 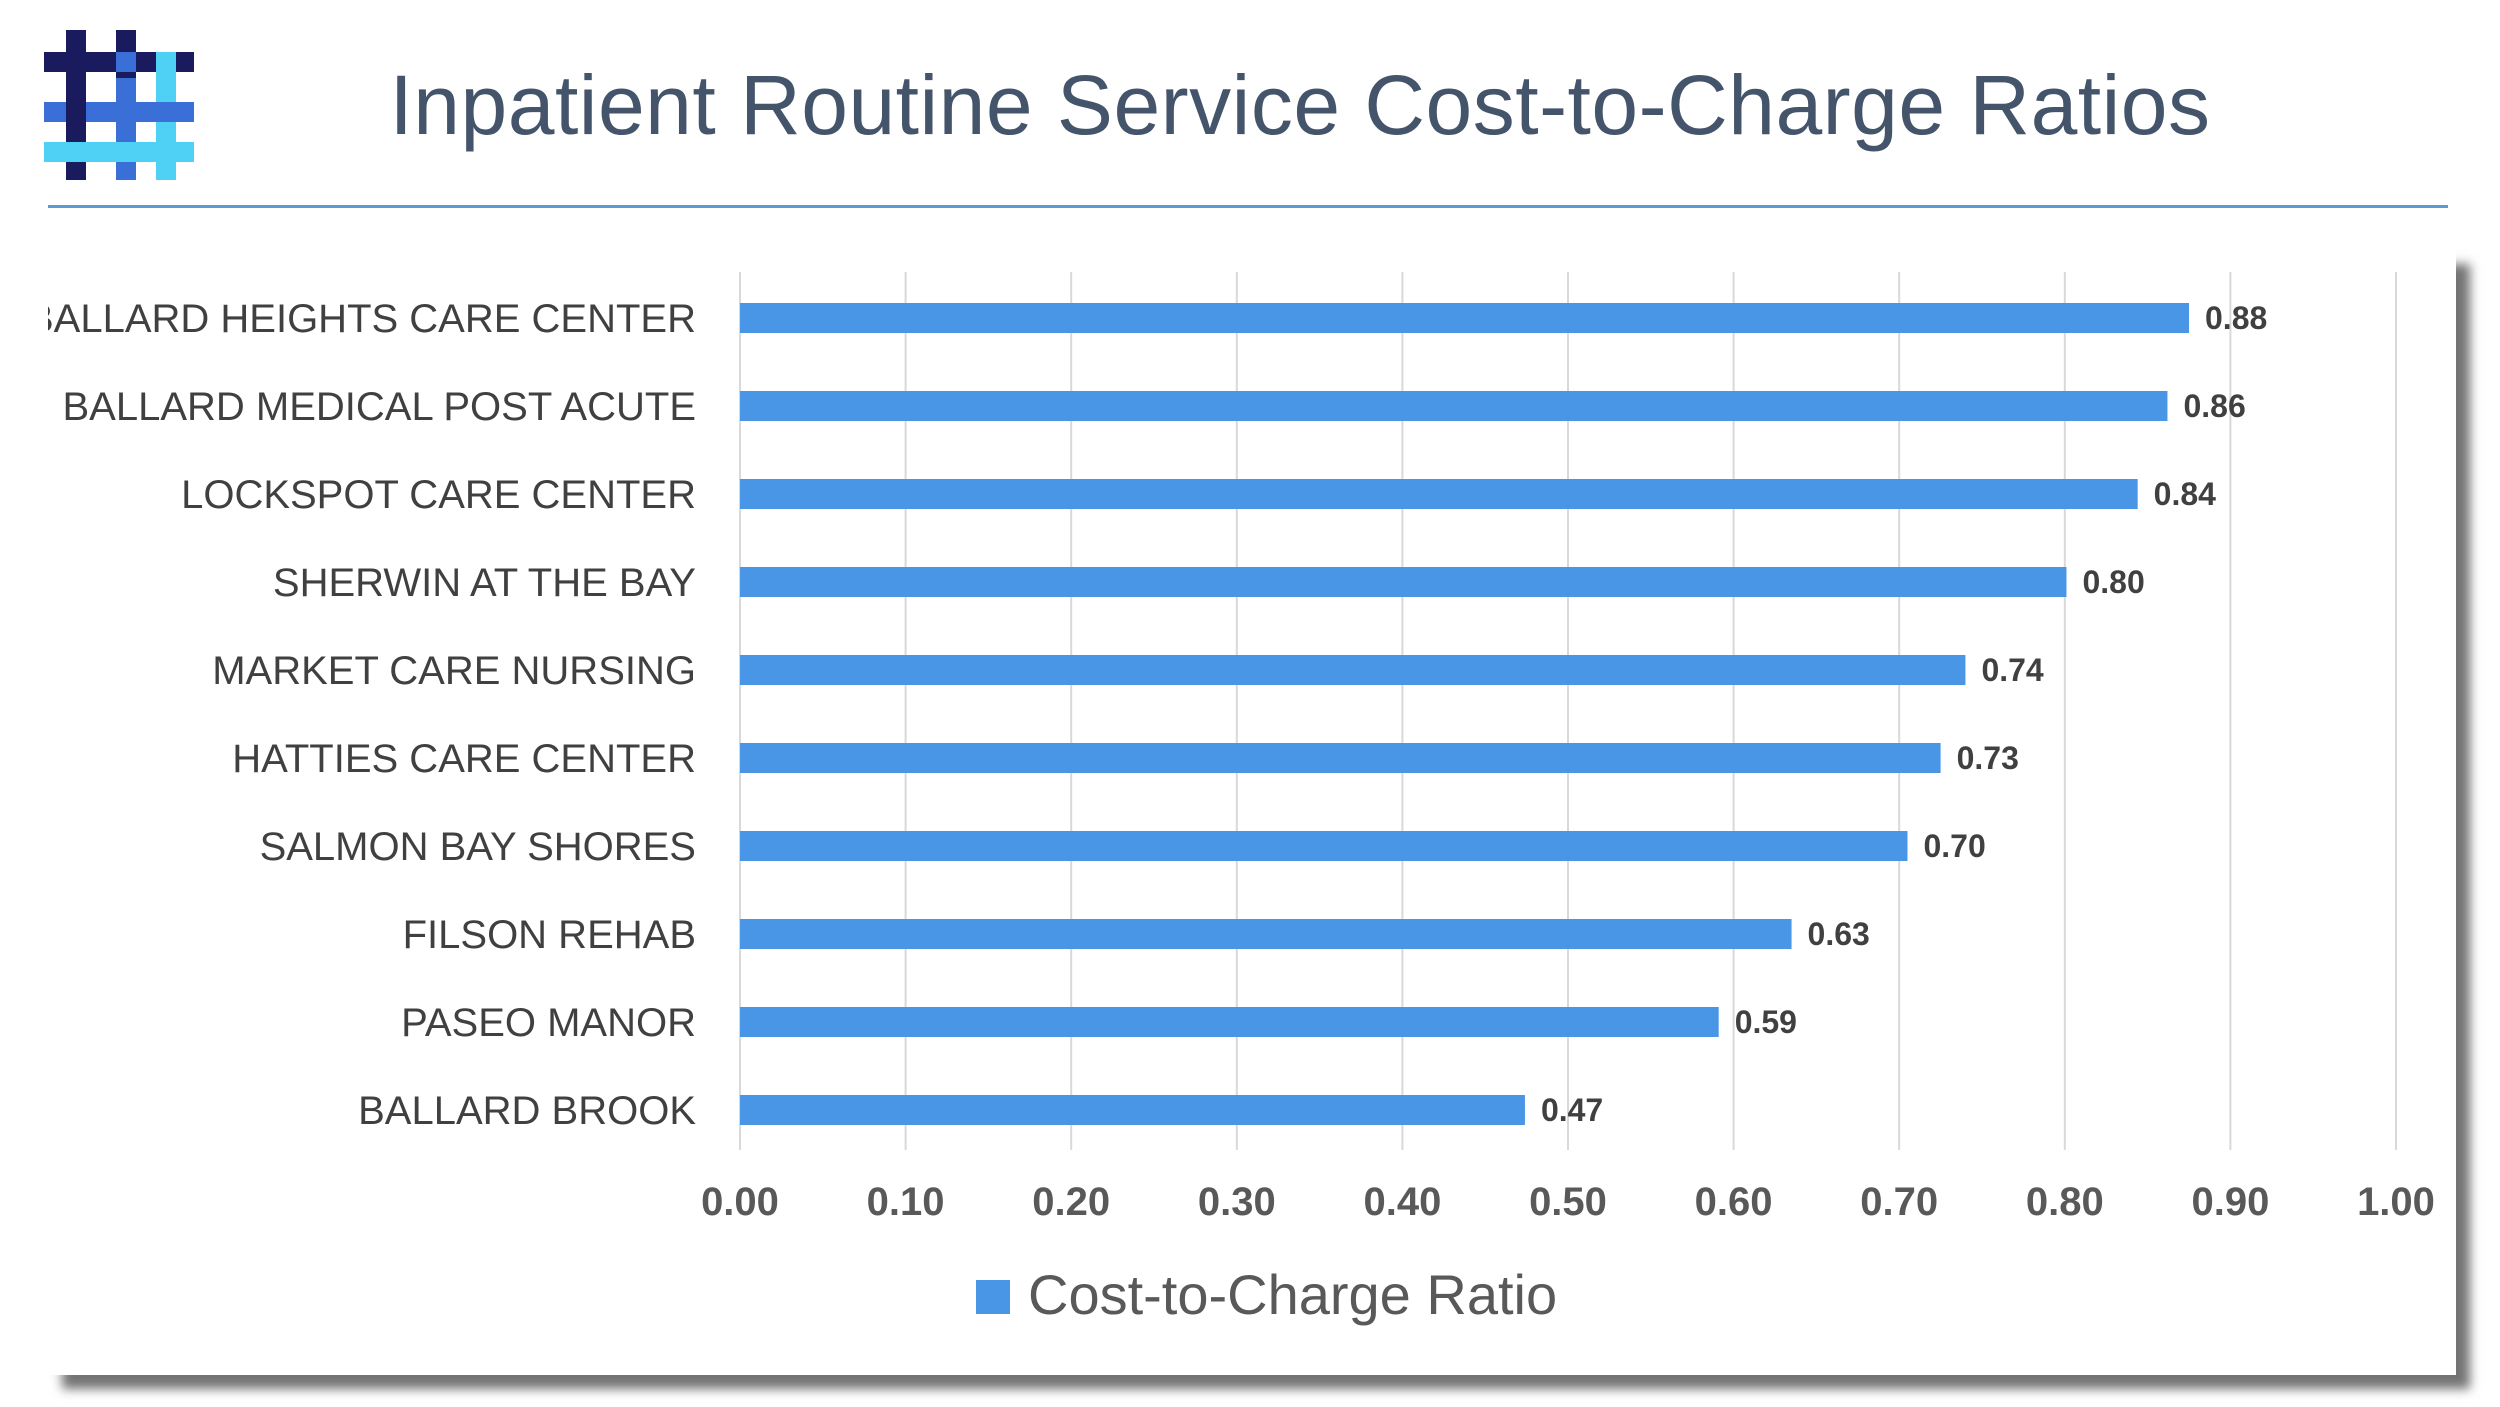 I want to click on x-tick-label: 0.00, so click(x=740, y=1202).